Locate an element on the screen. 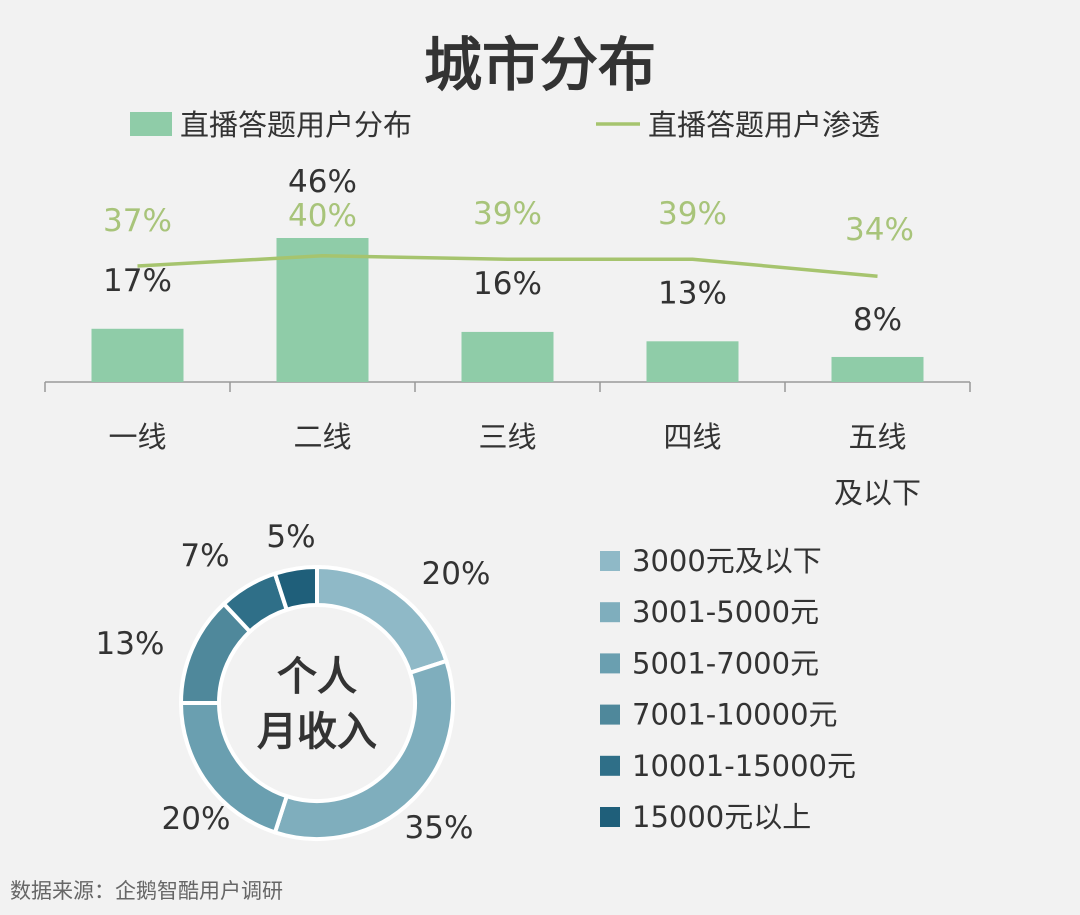 Image resolution: width=1080 pixels, height=915 pixels. legend-label: 10001-15000元 is located at coordinates (744, 766).